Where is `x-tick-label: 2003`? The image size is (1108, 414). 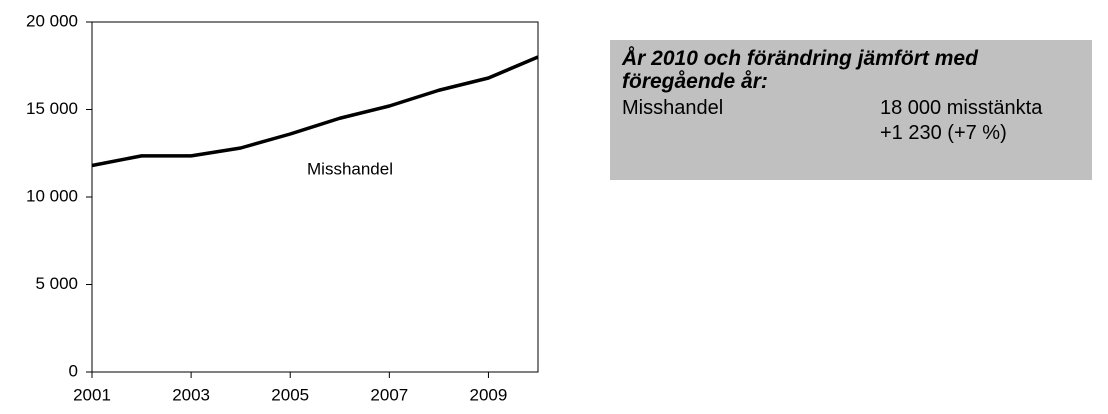
x-tick-label: 2003 is located at coordinates (191, 394).